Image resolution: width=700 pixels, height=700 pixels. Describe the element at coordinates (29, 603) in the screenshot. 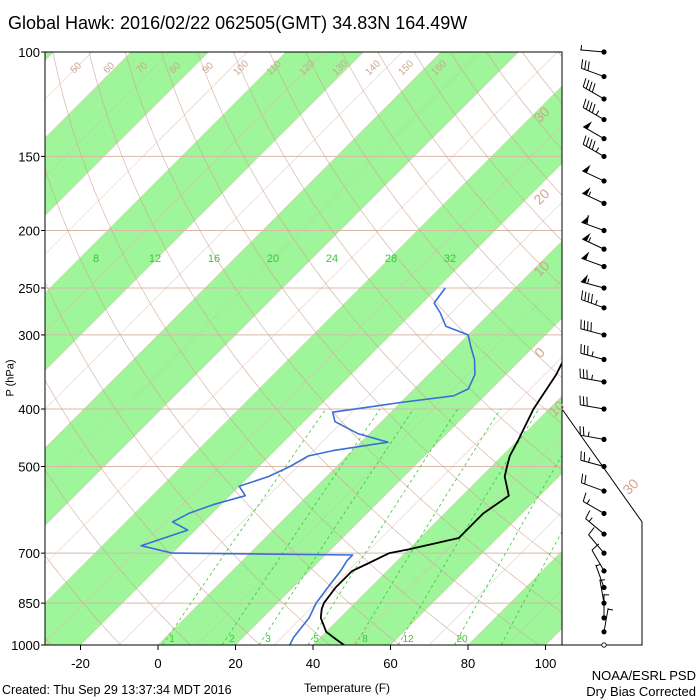

I see `pressure-tick-label: 850` at that location.